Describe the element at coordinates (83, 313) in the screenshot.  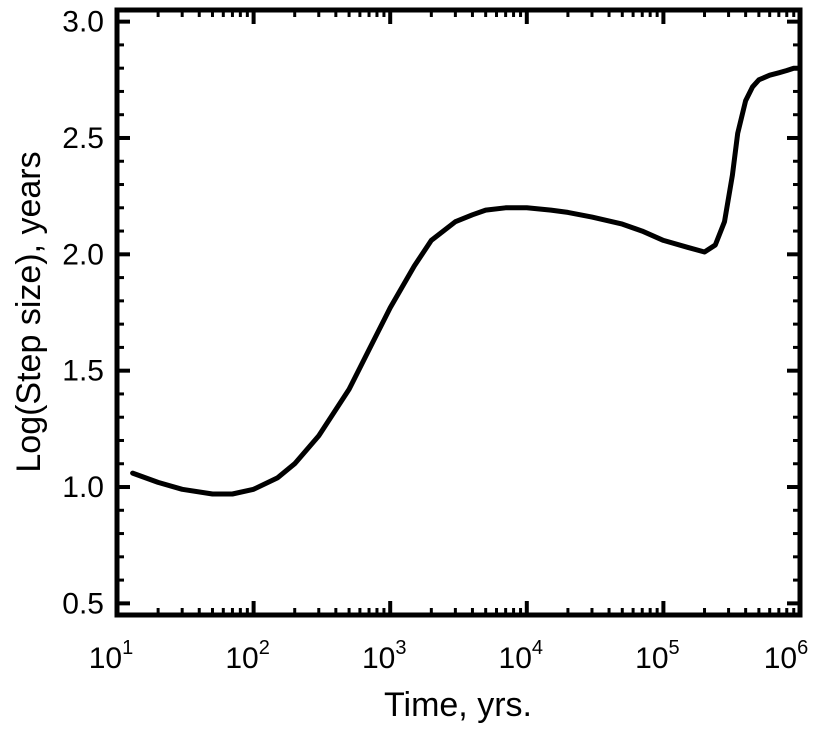
I see `y-tick-labels: 0.5 1.0 1.5 2.0 2.5 3.0` at that location.